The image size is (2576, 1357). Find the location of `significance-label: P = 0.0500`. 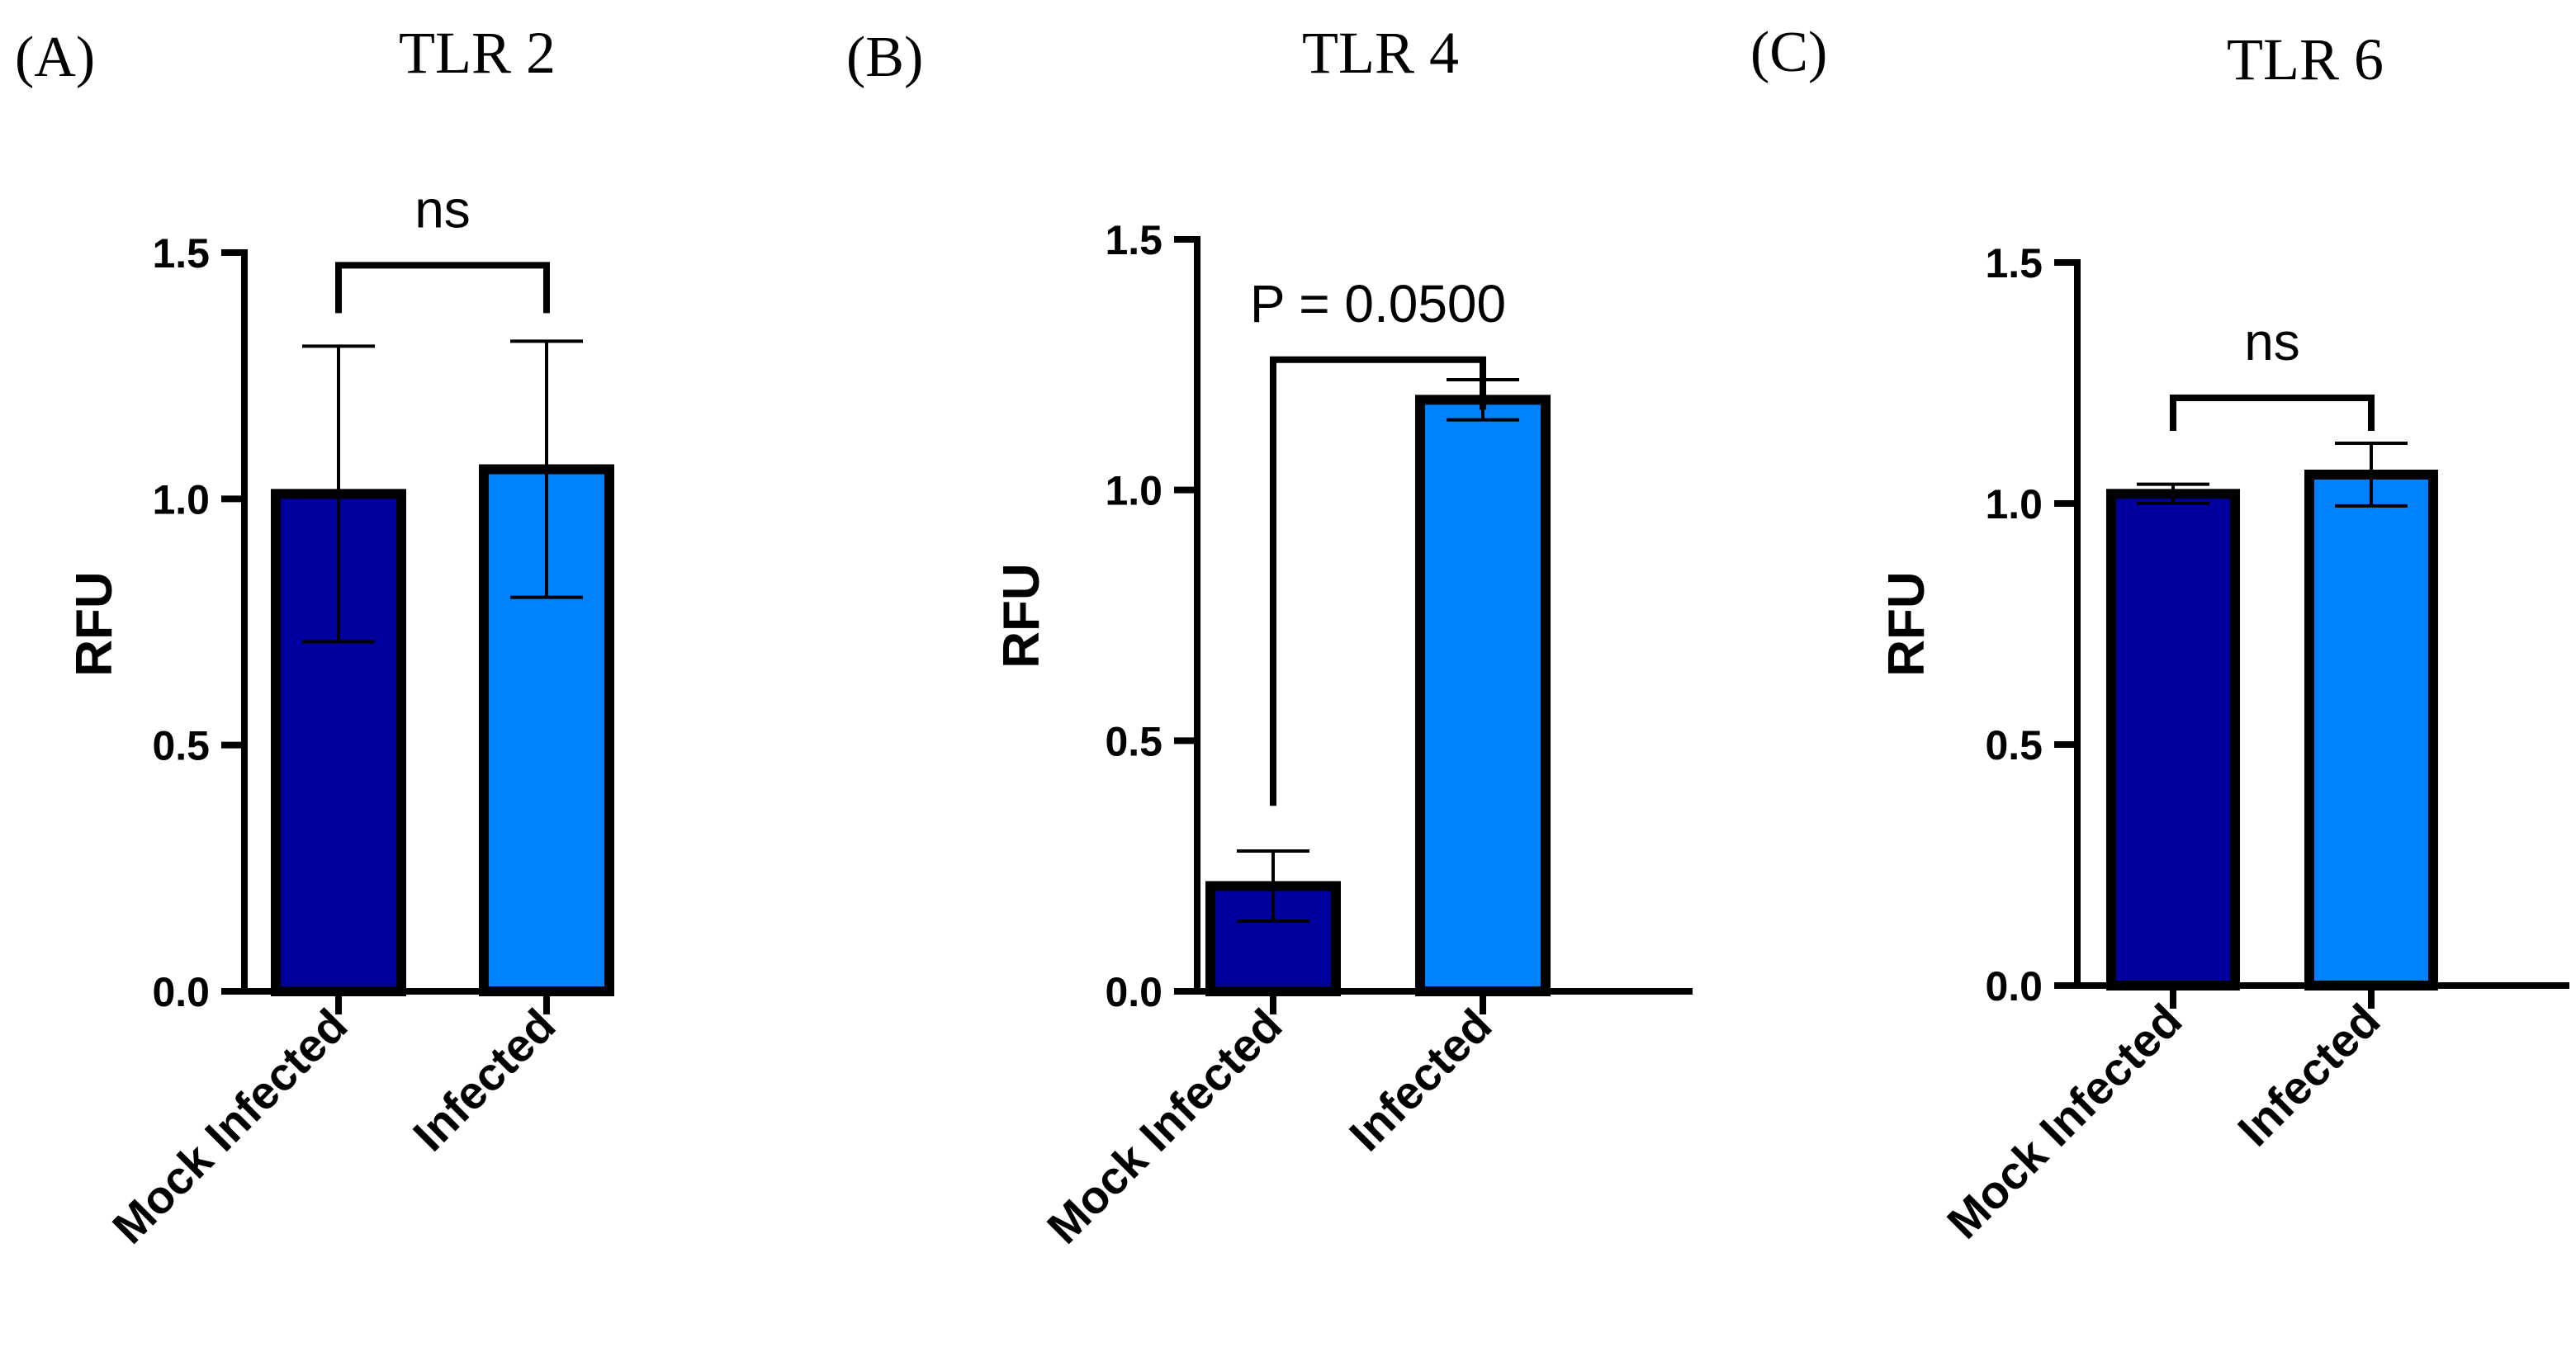

significance-label: P = 0.0500 is located at coordinates (1378, 303).